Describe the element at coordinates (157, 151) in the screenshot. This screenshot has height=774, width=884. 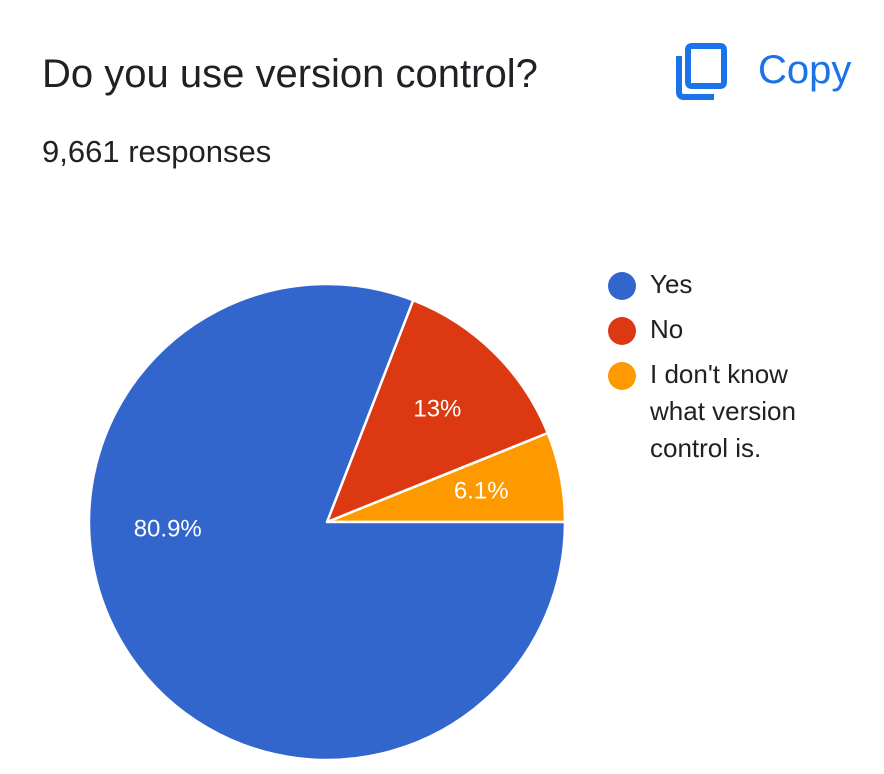
I see `response-count: 9,661 responses` at that location.